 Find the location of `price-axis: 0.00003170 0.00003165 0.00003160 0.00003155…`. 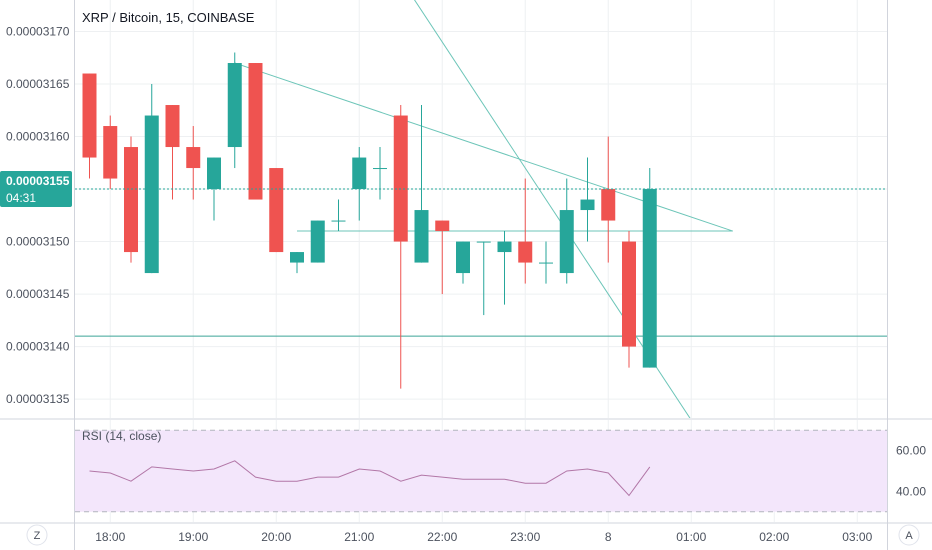

price-axis: 0.00003170 0.00003165 0.00003160 0.00003155… is located at coordinates (38, 216).